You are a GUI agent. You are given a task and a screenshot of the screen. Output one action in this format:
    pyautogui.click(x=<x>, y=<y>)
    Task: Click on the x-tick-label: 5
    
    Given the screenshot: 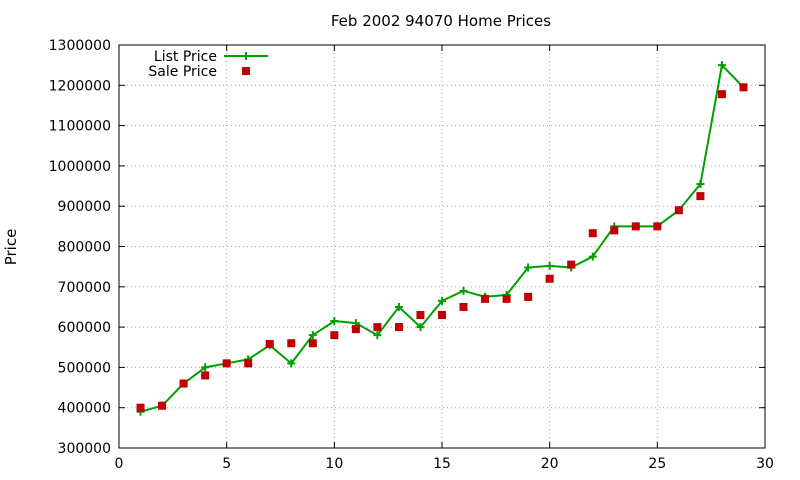 What is the action you would take?
    pyautogui.click(x=226, y=464)
    